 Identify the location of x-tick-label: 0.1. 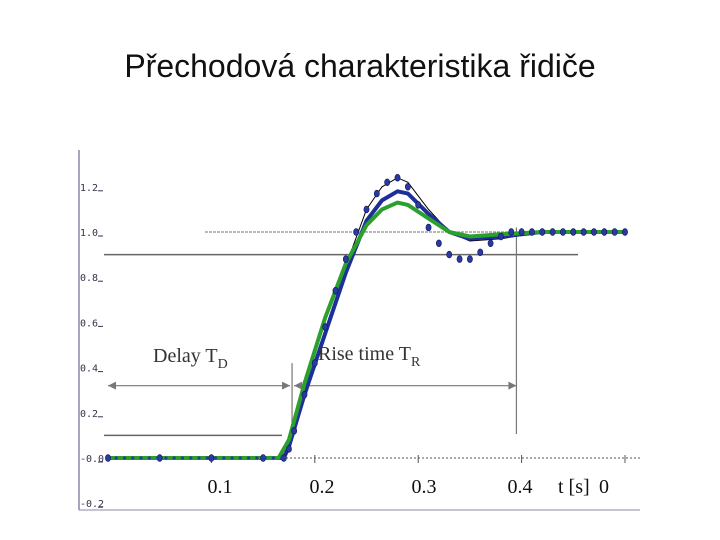
(220, 487).